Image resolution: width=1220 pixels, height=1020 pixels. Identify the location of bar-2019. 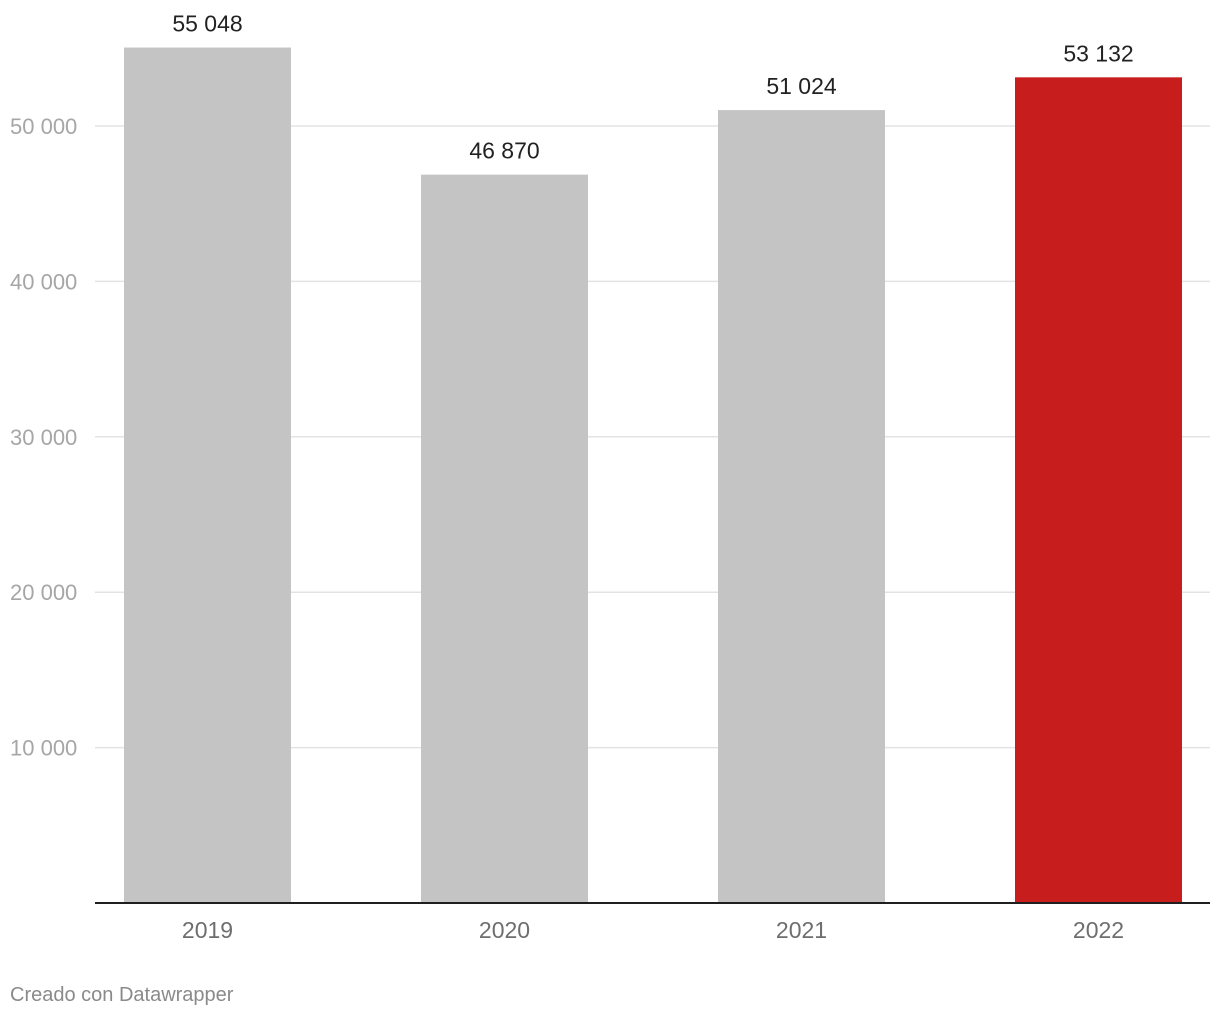
(207, 475).